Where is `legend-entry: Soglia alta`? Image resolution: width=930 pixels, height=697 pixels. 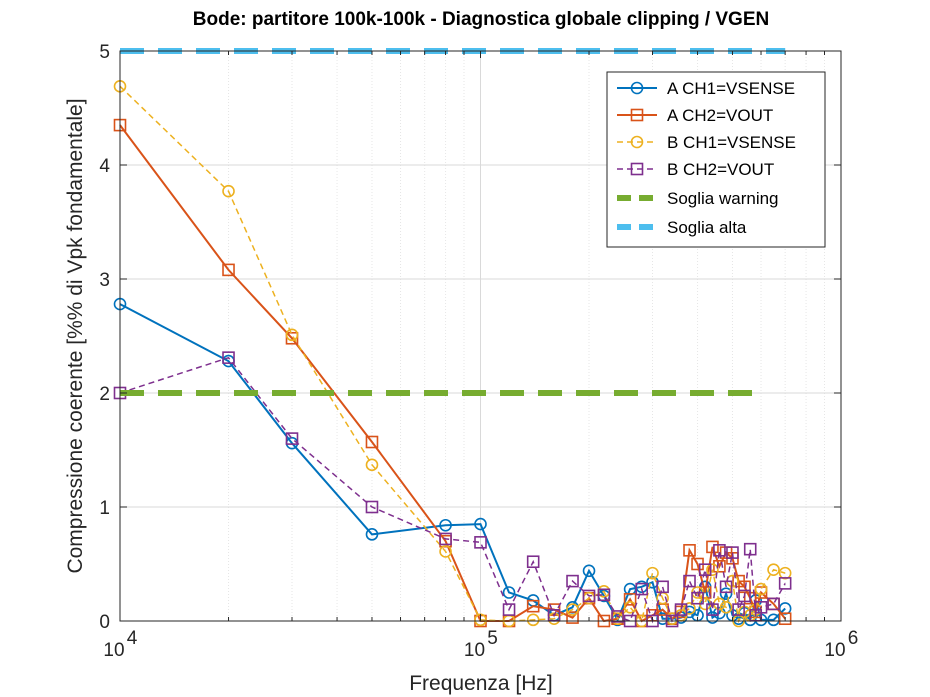 legend-entry: Soglia alta is located at coordinates (682, 227).